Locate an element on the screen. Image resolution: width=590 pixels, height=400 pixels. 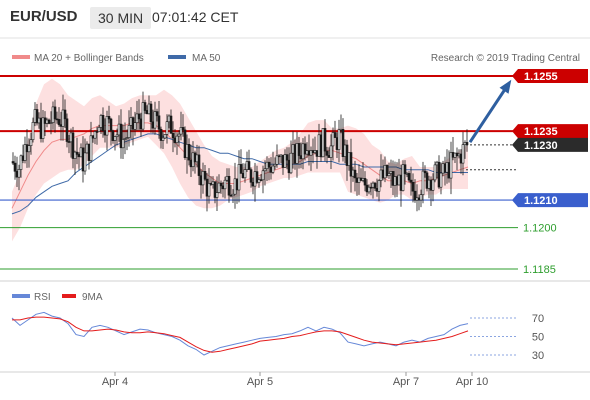
price-label-1.1255-tag is located at coordinates (550, 76).